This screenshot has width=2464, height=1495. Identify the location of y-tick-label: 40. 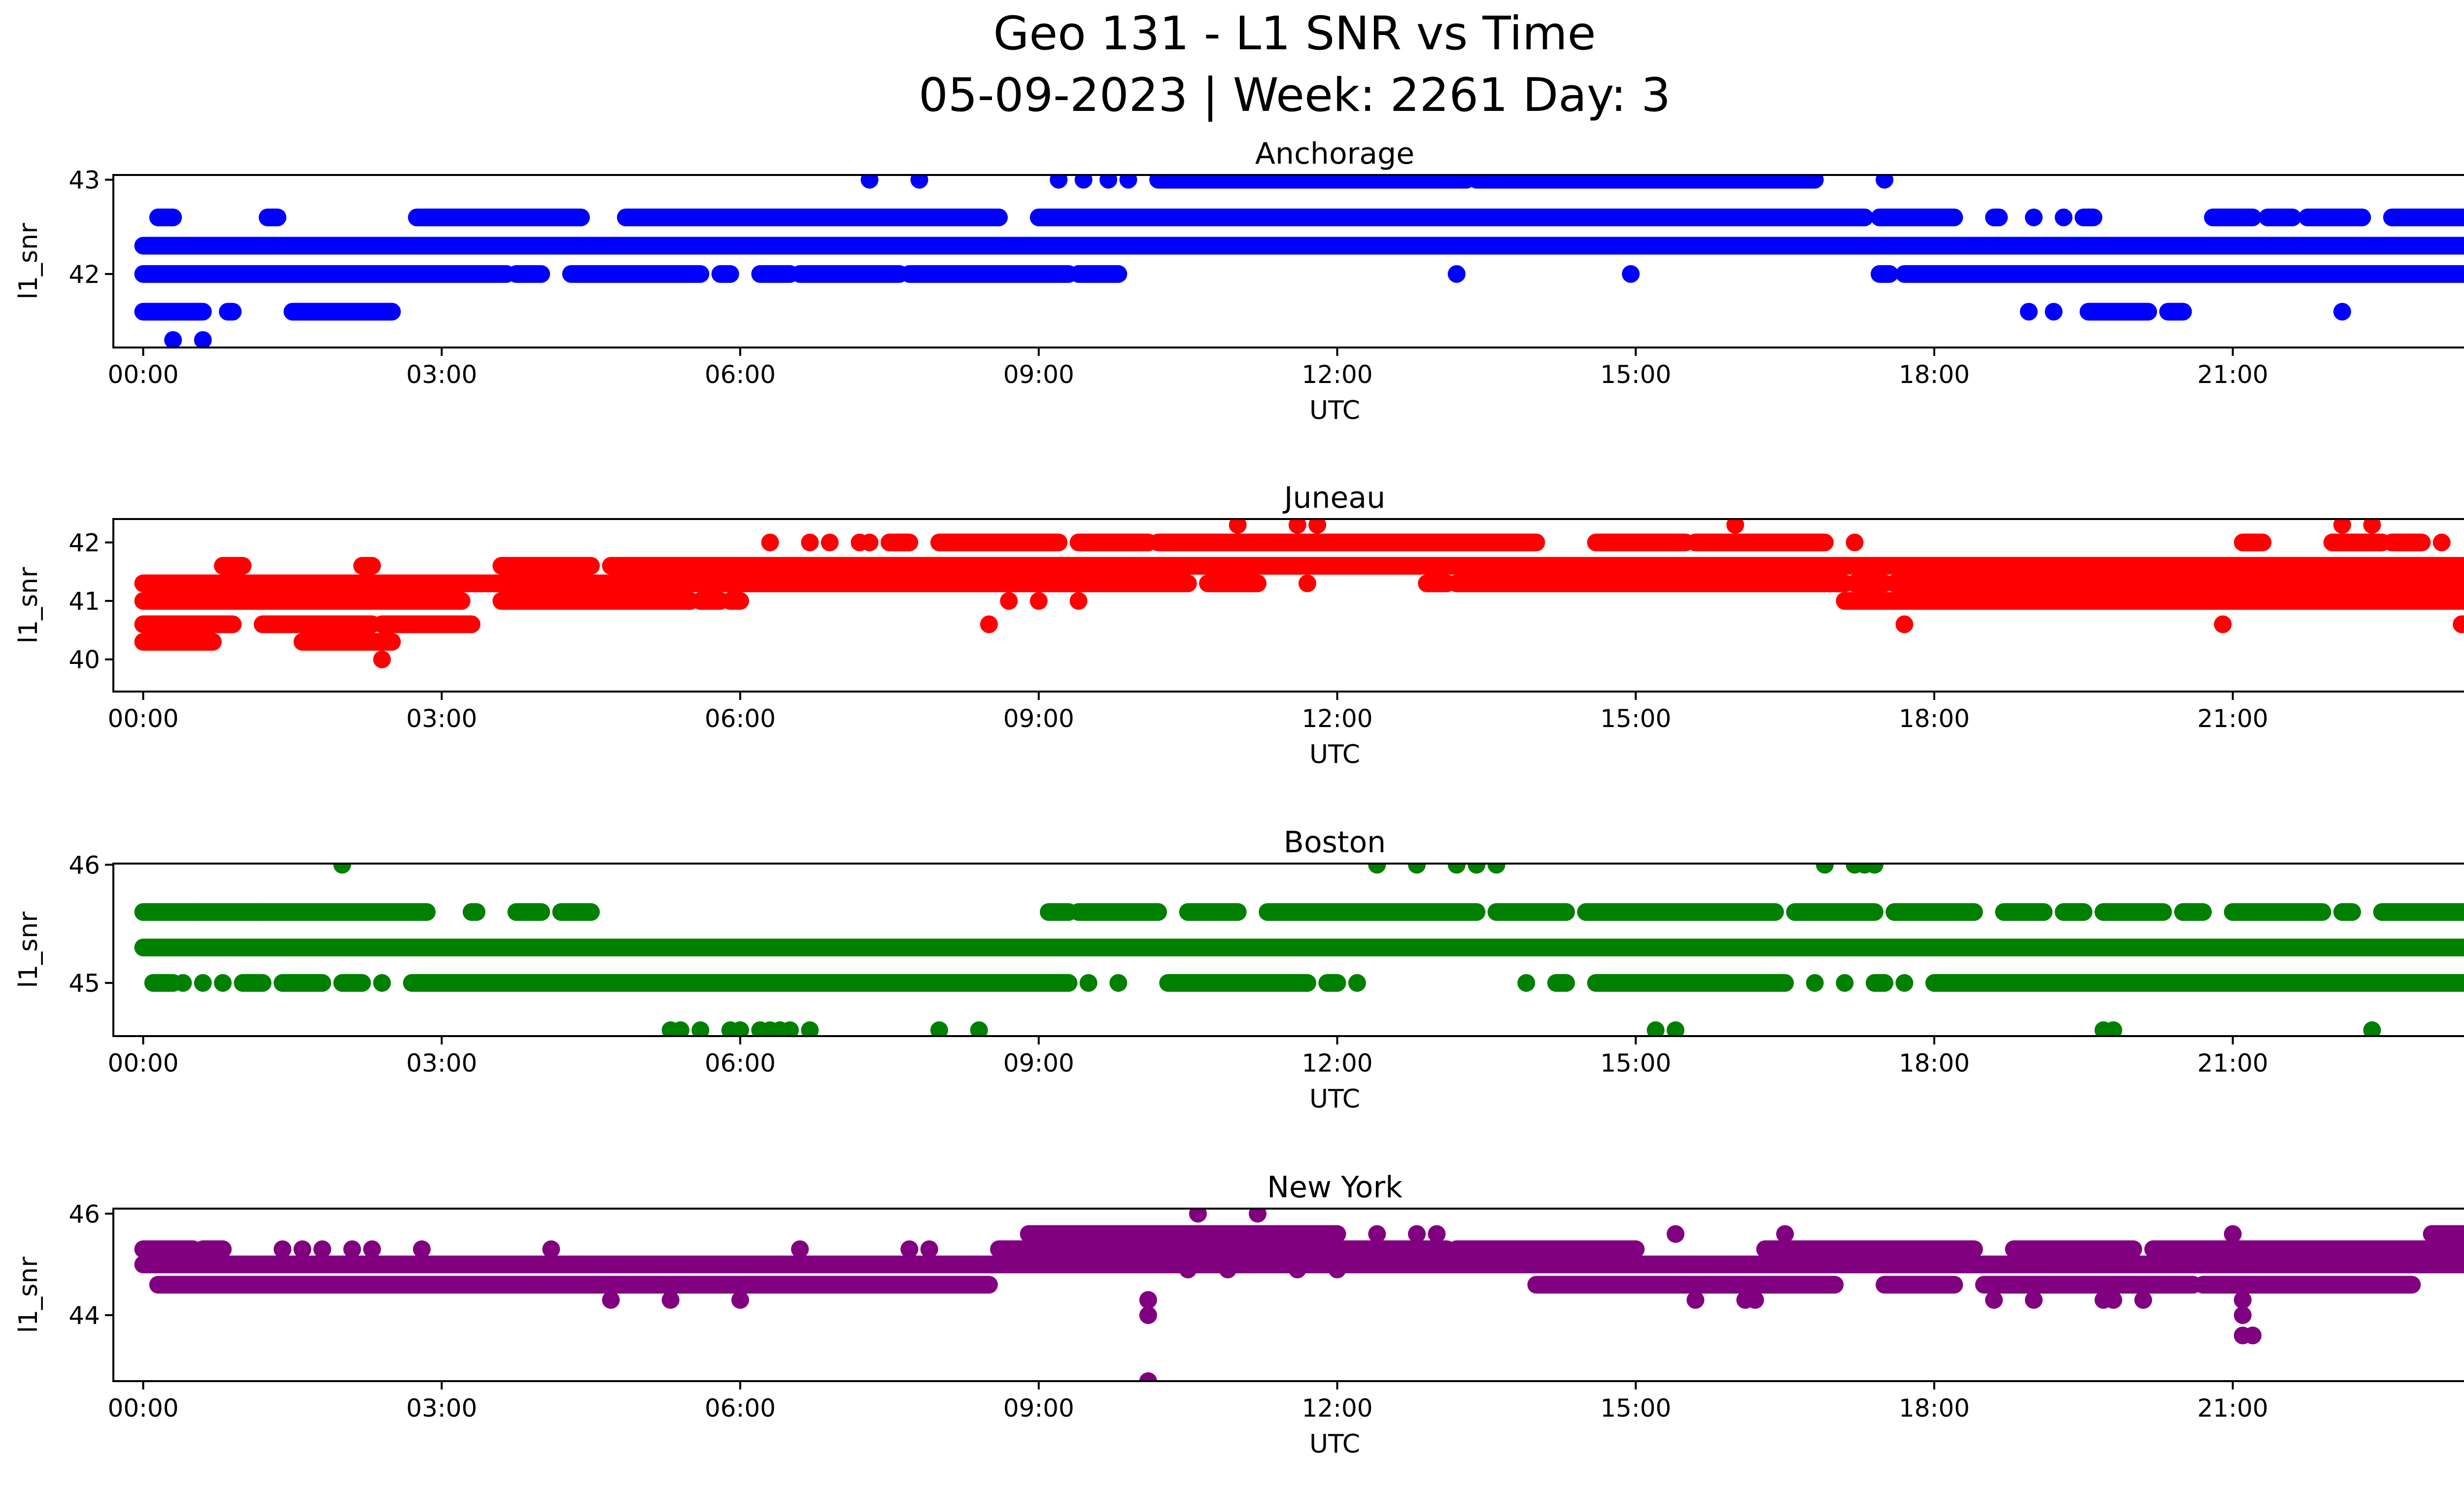
(84, 660).